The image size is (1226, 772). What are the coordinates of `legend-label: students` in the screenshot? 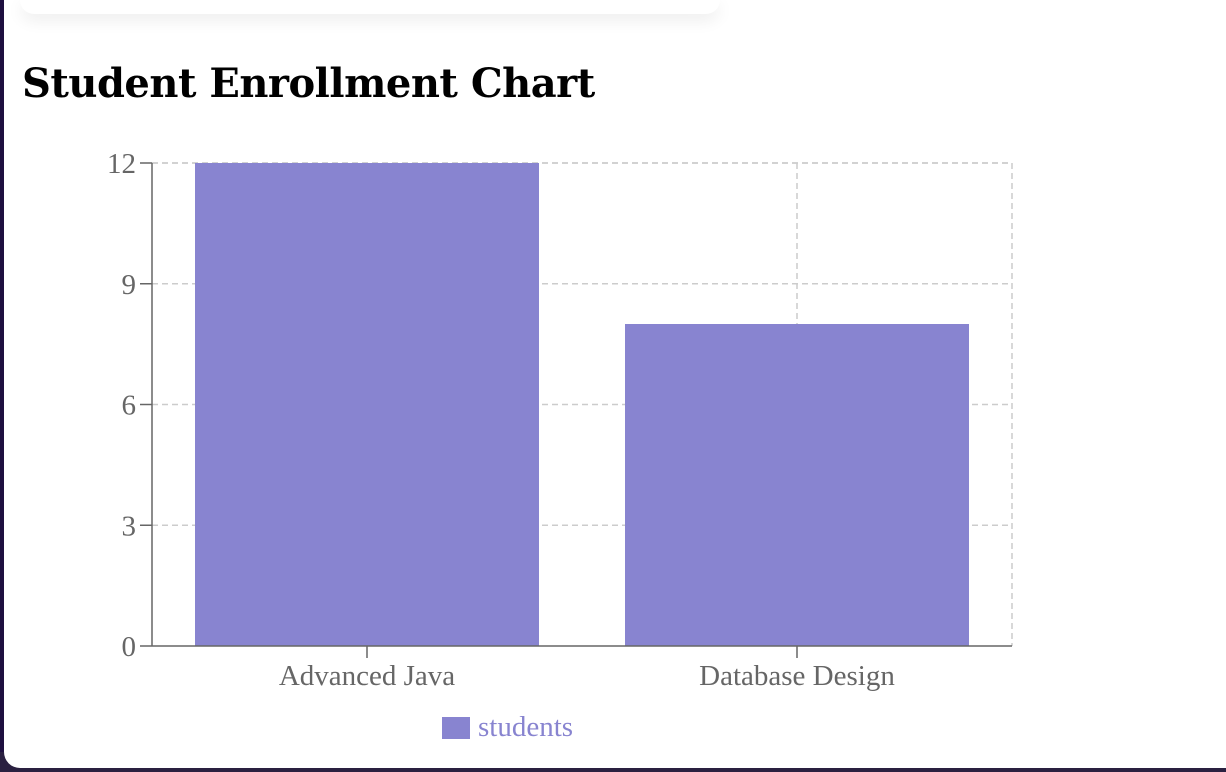 It's located at (525, 727).